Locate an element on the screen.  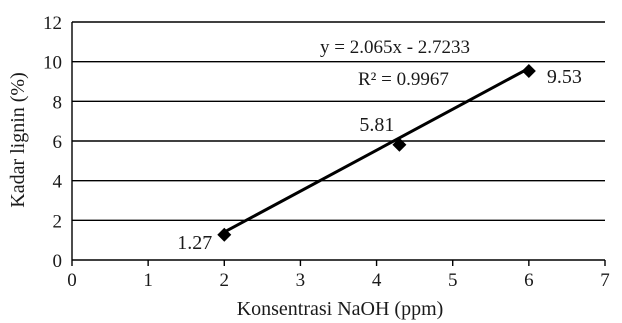
y-tick-labels: 0 2 4 6 8 10 12 is located at coordinates (53, 142).